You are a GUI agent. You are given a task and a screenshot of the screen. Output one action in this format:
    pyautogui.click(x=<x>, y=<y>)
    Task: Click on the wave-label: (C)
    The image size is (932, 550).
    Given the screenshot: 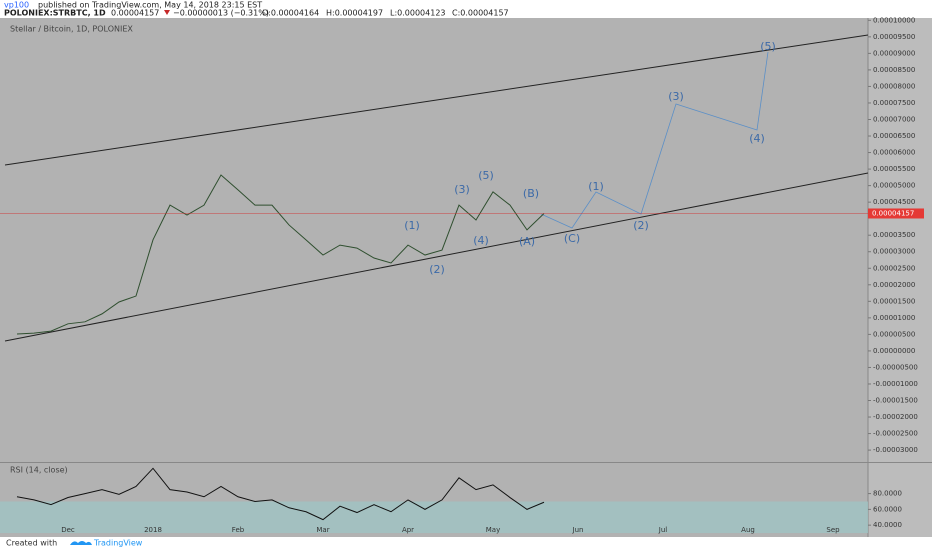 What is the action you would take?
    pyautogui.click(x=572, y=238)
    